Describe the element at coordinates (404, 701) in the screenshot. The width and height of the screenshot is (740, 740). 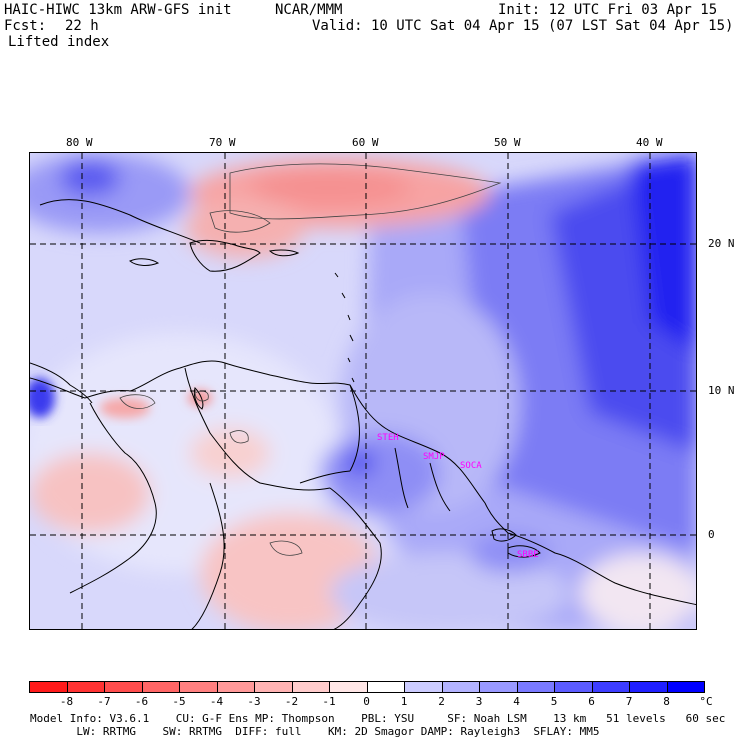
I see `colorbar-tick-label: 1` at that location.